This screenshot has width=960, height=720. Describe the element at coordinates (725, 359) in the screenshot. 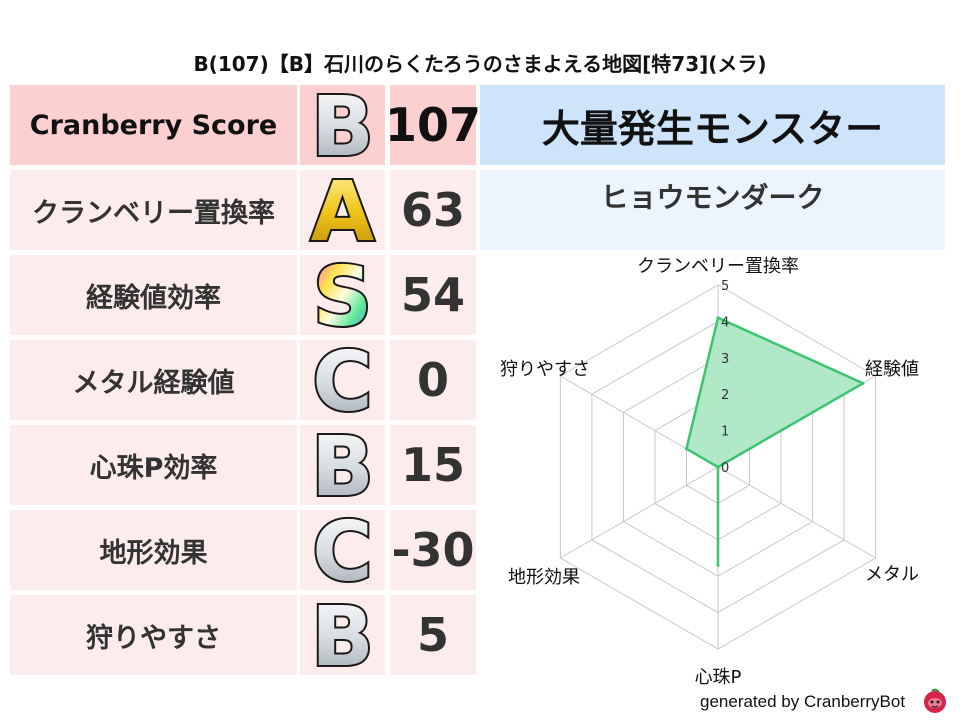

I see `tick-label: 3` at that location.